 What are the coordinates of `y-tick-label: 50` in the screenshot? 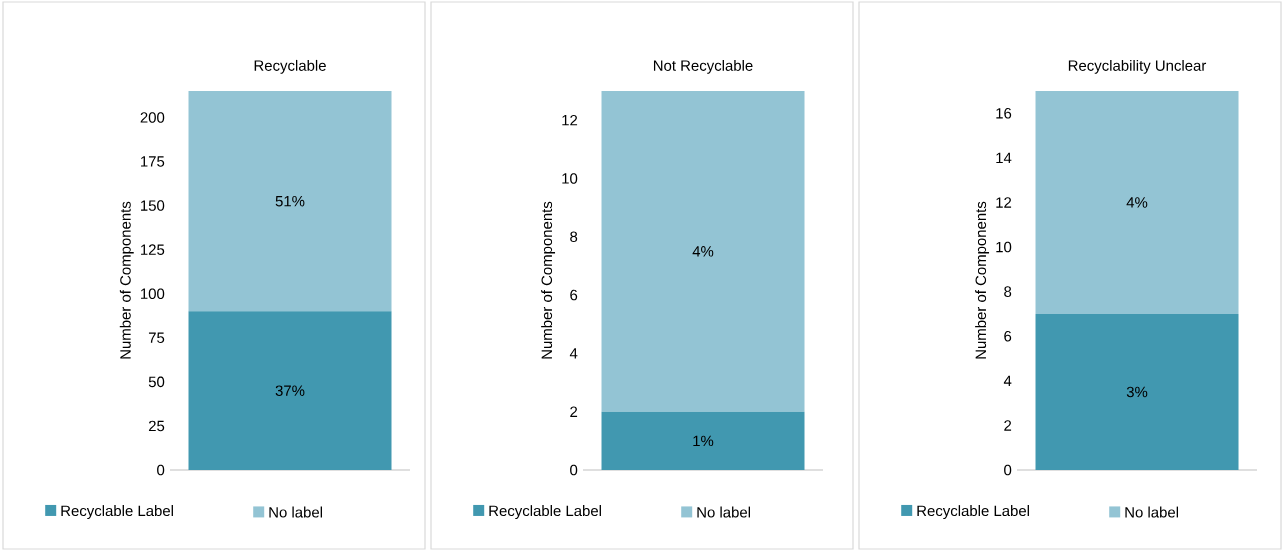 It's located at (156, 382).